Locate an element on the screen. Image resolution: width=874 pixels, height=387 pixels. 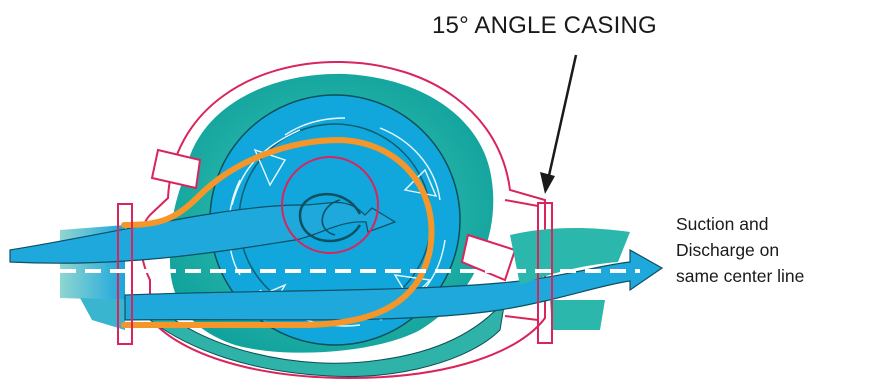
suction-inlet-lower is located at coordinates (102, 314).